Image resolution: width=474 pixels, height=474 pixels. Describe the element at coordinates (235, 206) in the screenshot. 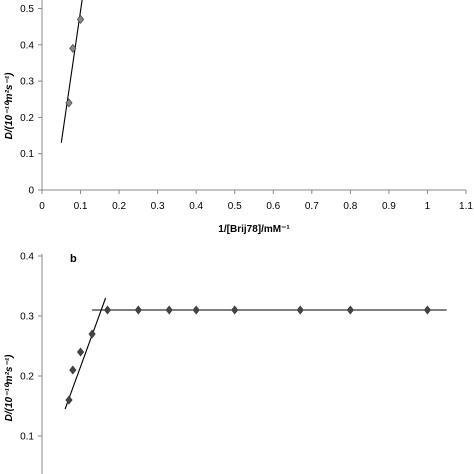

I see `x-tick-label: 0.5` at that location.